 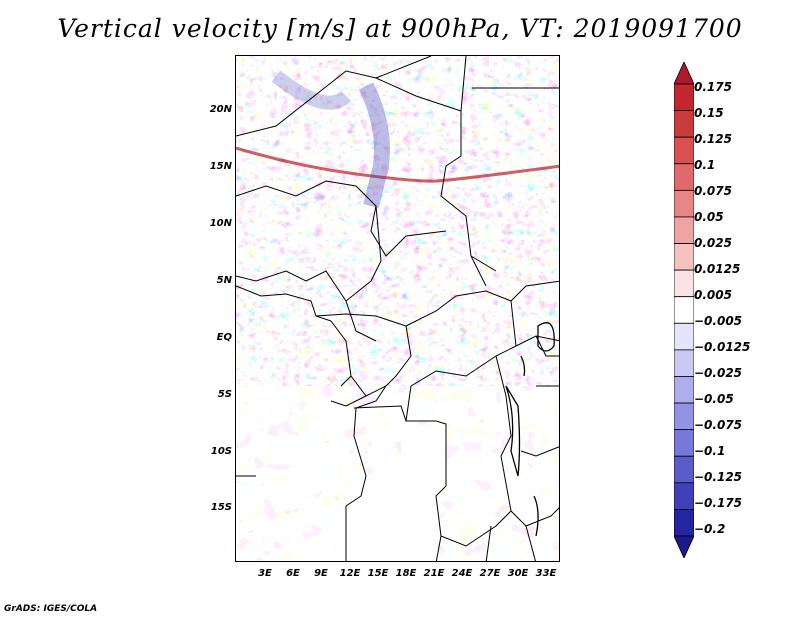 I want to click on colorbar-label: 0.175, so click(x=713, y=87).